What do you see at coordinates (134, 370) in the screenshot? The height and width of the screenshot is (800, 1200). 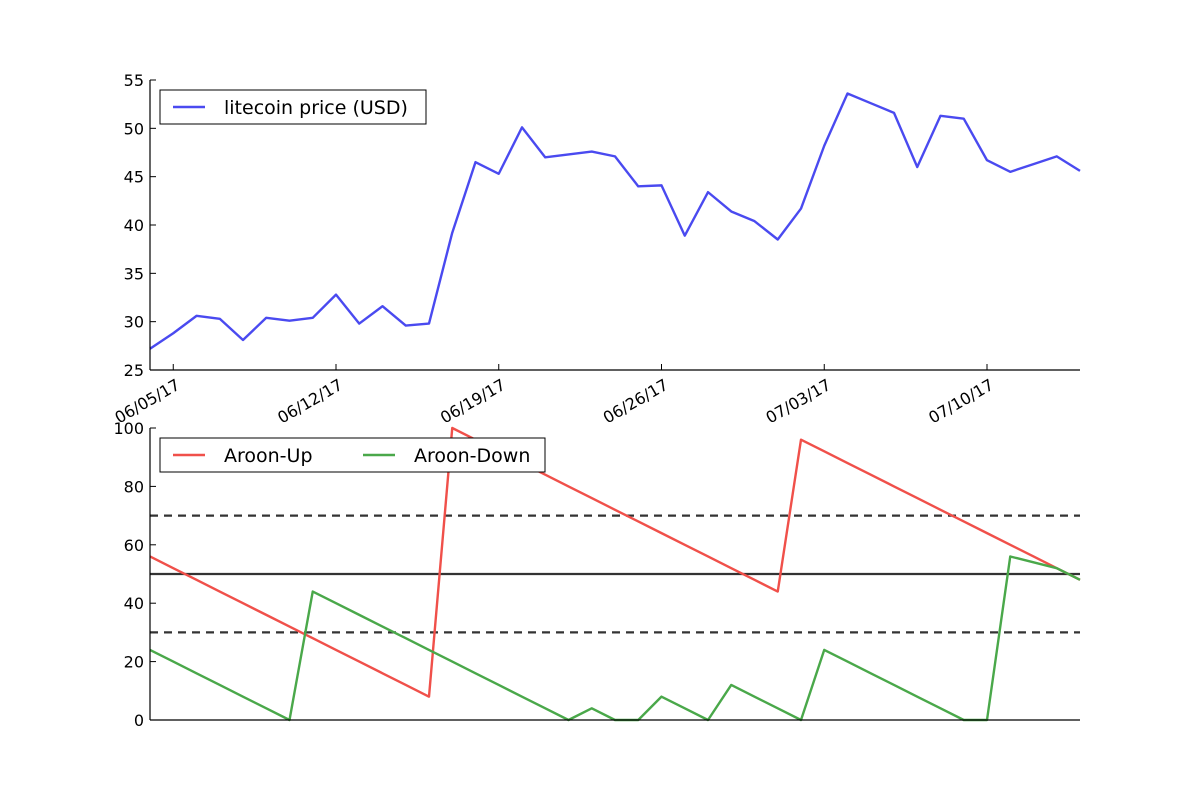 I see `price-y-tick-label: 25` at bounding box center [134, 370].